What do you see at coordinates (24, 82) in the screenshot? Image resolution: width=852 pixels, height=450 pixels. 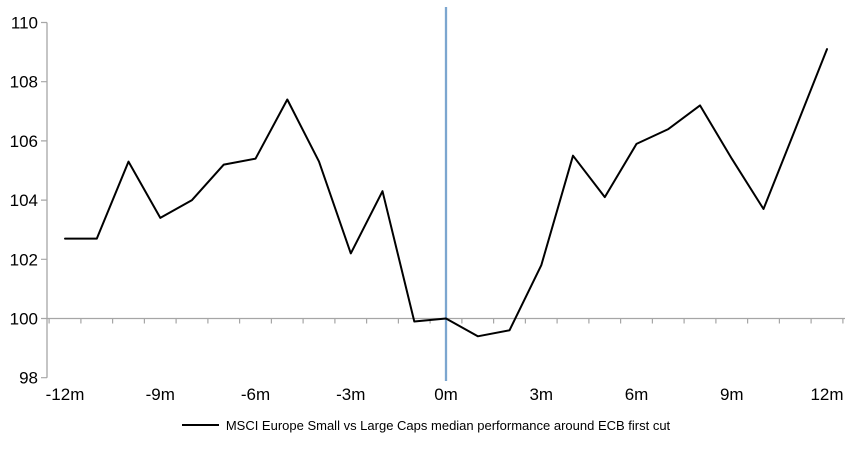 I see `y-tick-label: 108` at bounding box center [24, 82].